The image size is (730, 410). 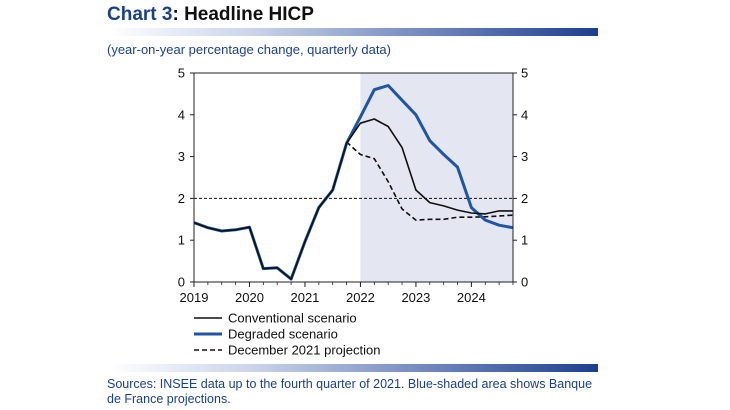 What do you see at coordinates (181, 73) in the screenshot?
I see `y-tick-label-left: 5` at bounding box center [181, 73].